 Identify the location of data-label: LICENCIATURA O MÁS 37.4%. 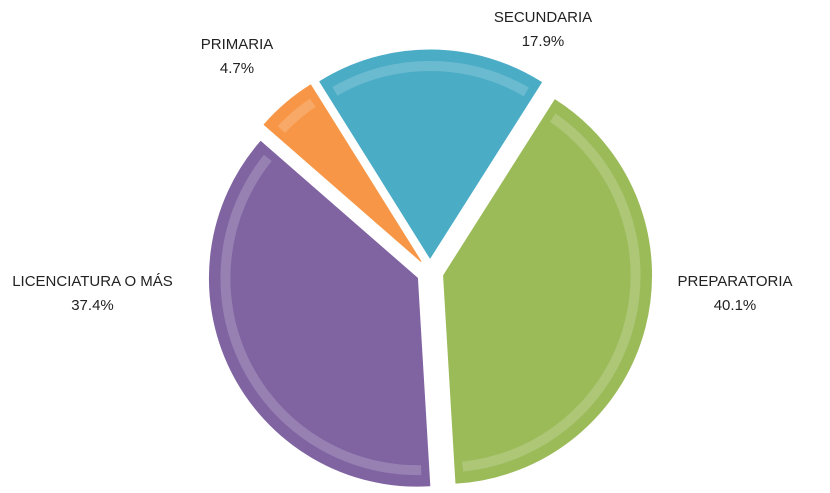
(92, 294).